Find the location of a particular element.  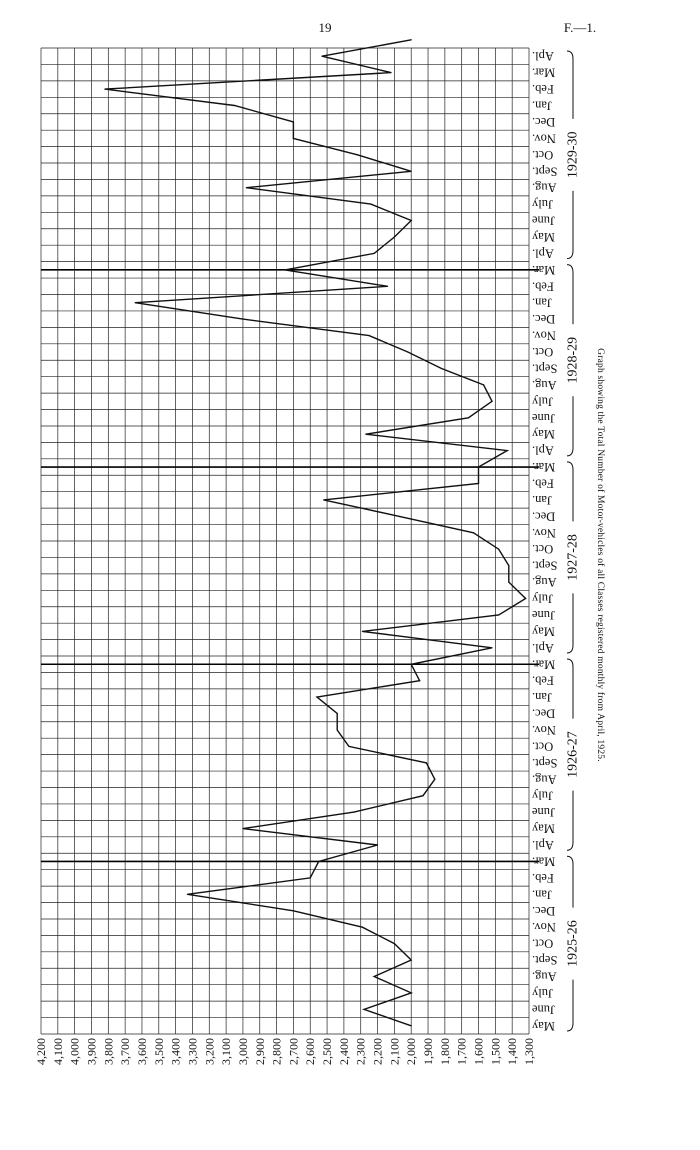

value-tick-label: 3,200 is located at coordinates (209, 1051).